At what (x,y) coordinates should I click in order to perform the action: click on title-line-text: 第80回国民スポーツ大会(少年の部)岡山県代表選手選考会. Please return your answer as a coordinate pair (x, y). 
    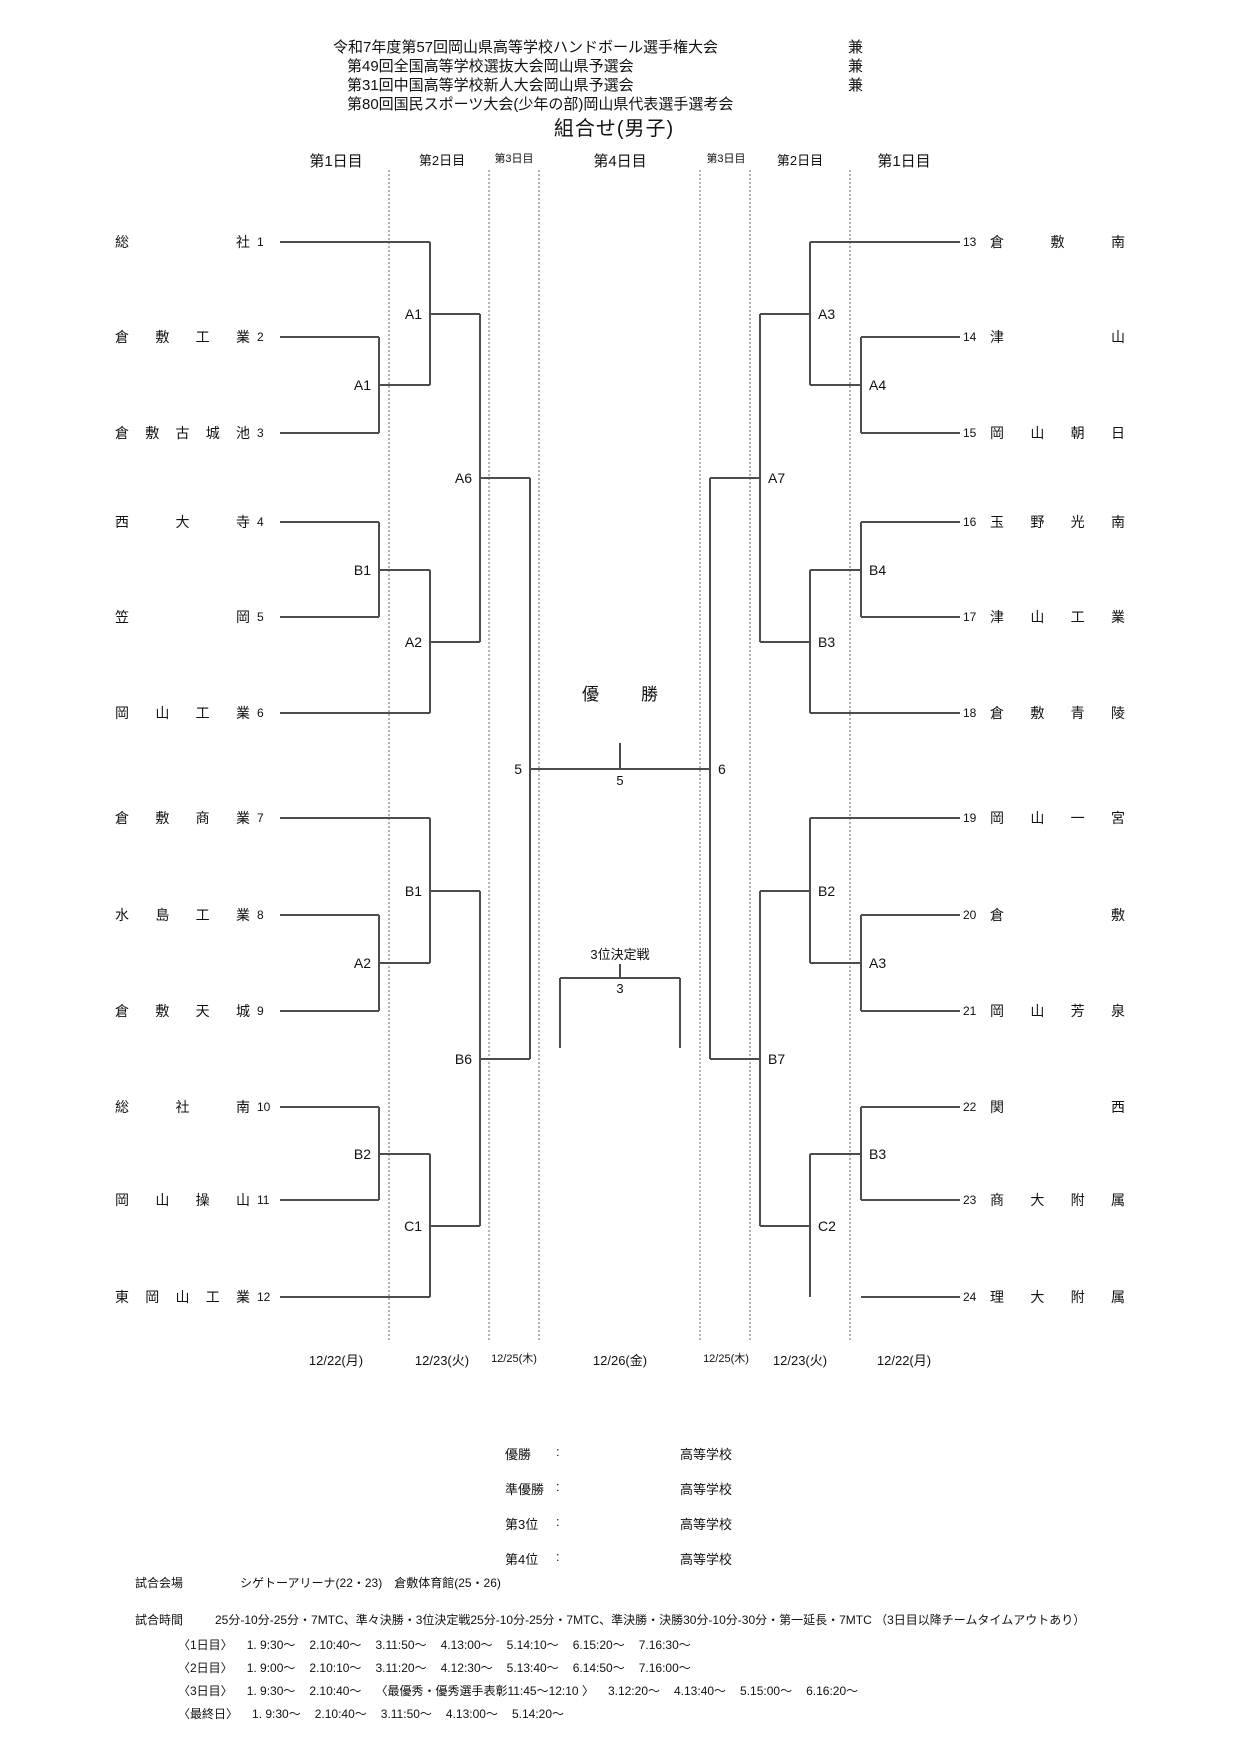
    Looking at the image, I should click on (540, 104).